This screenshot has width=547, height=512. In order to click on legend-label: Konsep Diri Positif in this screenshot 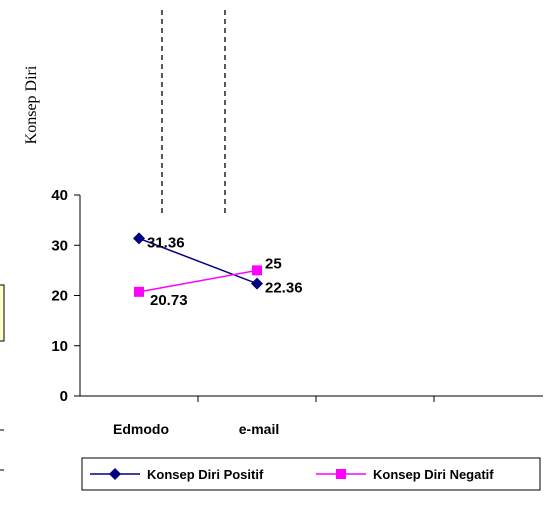, I will do `click(205, 474)`.